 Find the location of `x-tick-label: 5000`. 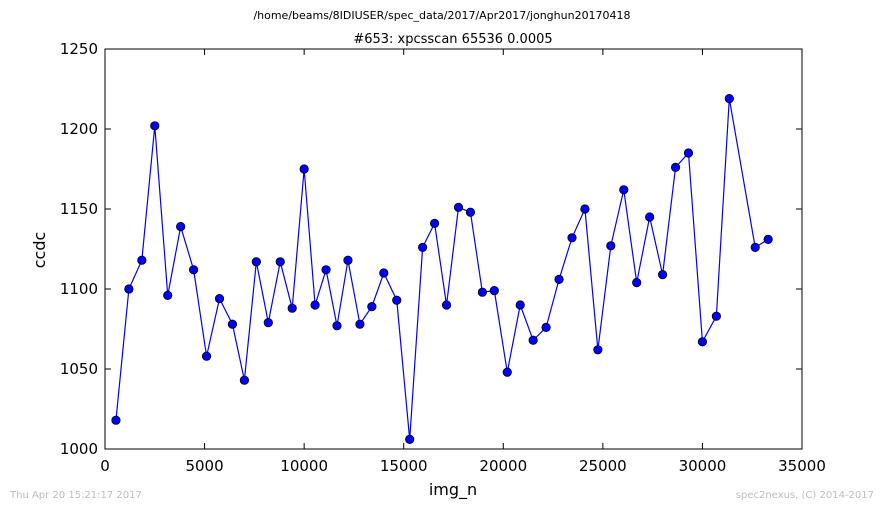

x-tick-label: 5000 is located at coordinates (204, 466).